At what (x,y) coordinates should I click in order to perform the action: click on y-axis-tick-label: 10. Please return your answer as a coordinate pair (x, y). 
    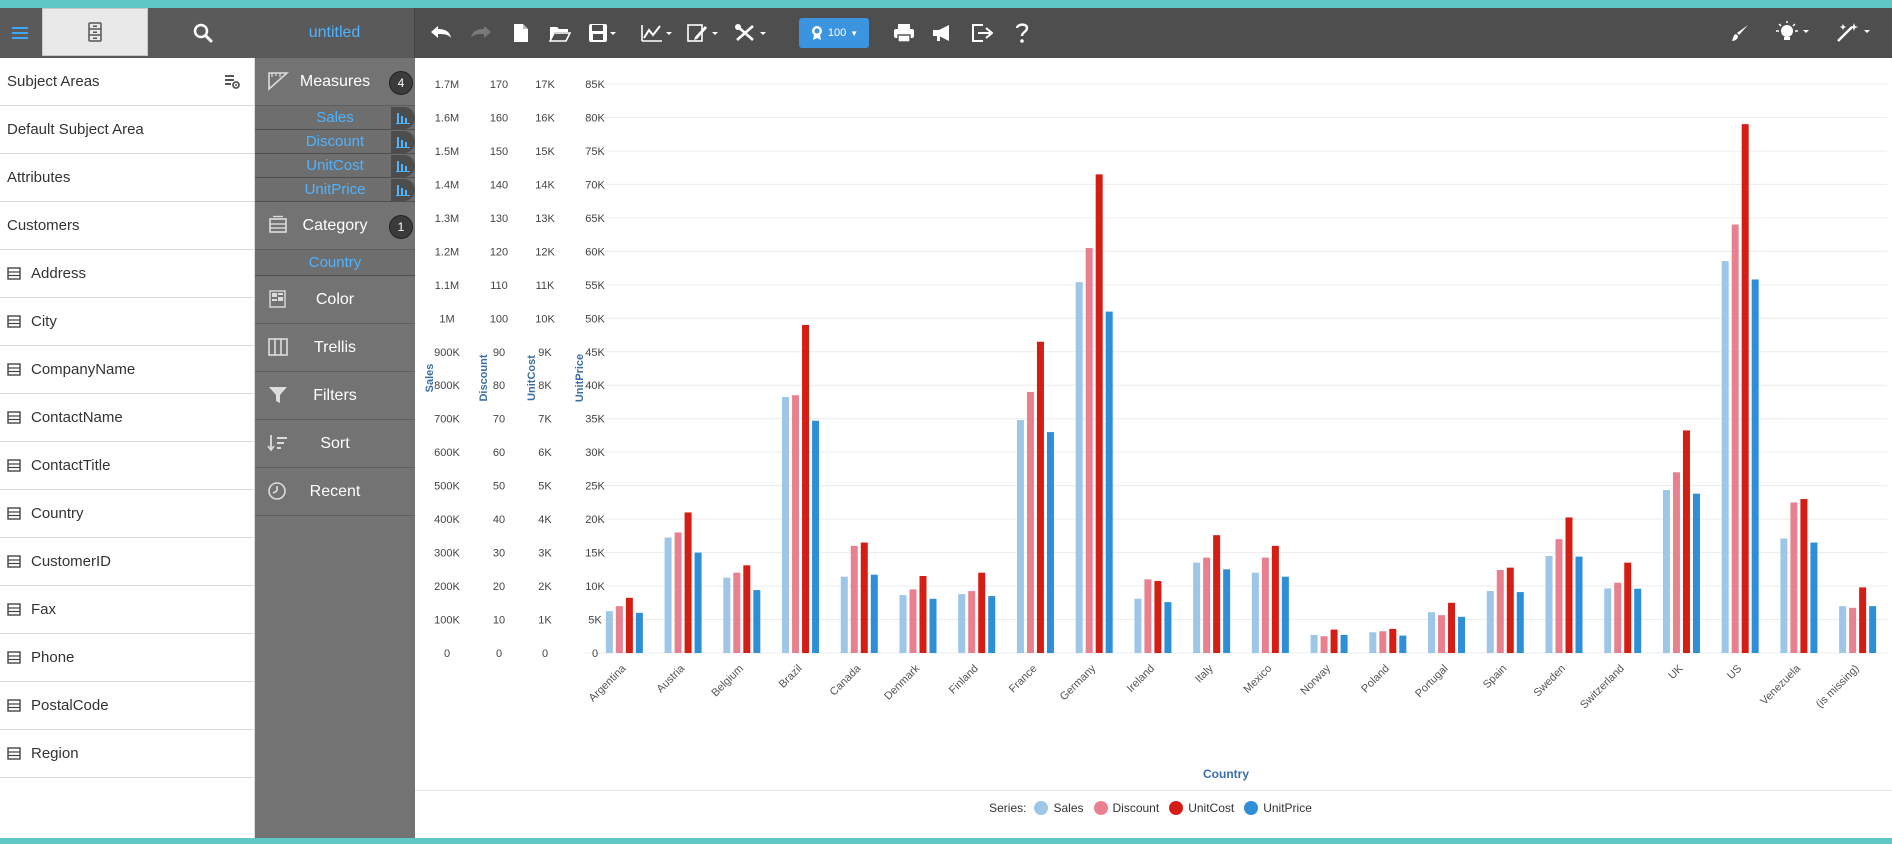
    Looking at the image, I should click on (499, 621).